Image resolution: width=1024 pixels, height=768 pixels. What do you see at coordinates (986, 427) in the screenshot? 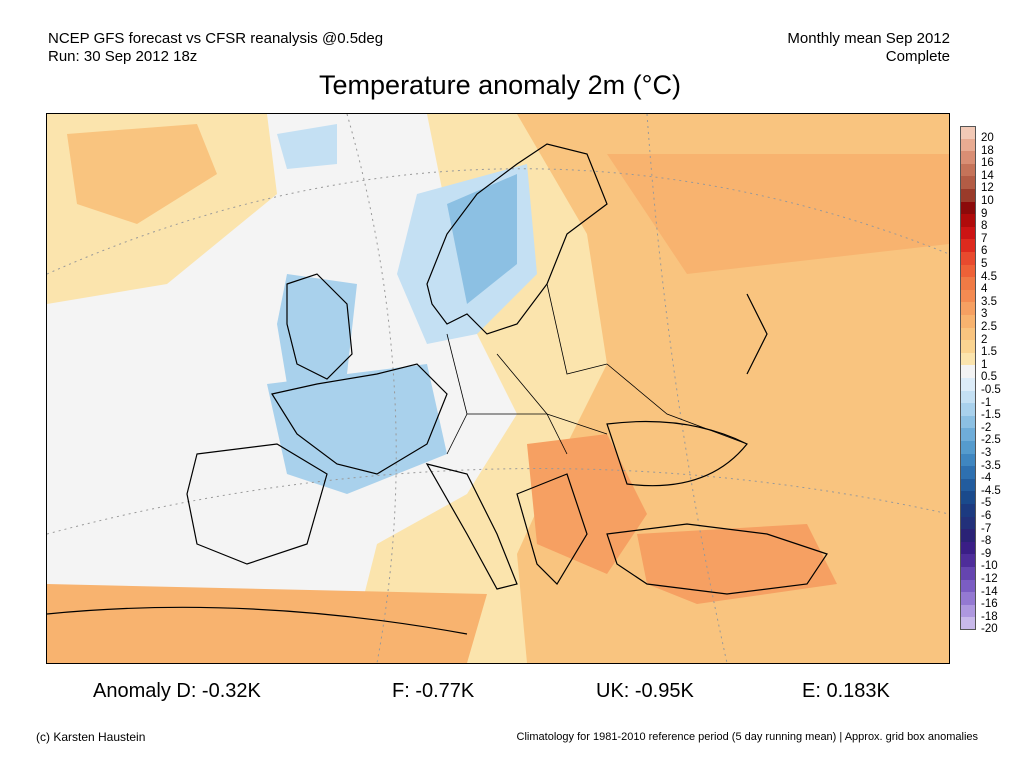
I see `color-scale-label: -2` at bounding box center [986, 427].